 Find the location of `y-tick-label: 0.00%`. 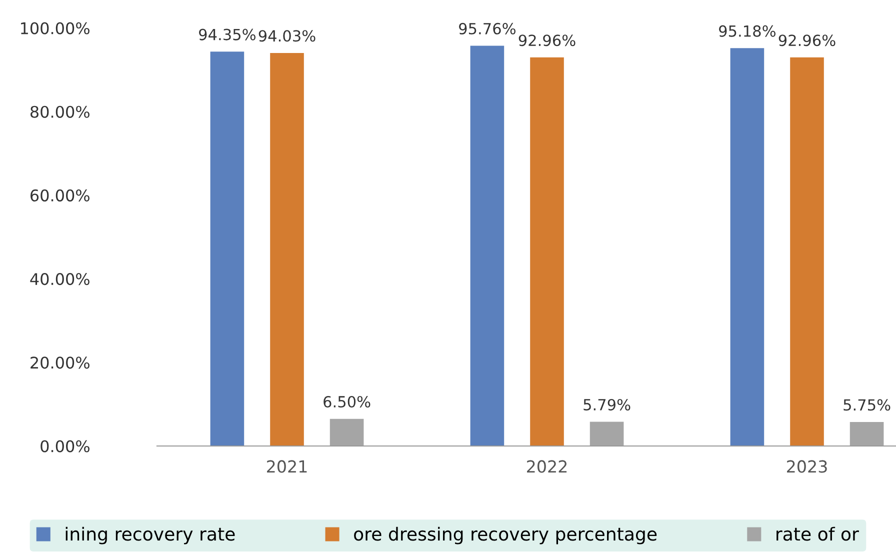

y-tick-label: 0.00% is located at coordinates (65, 446).